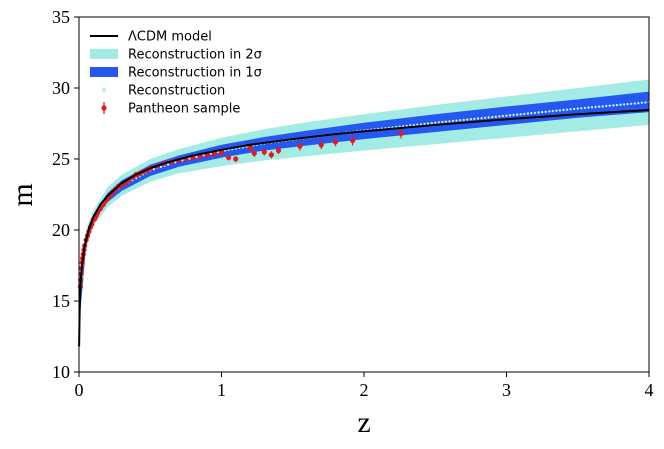  I want to click on x-tick-label: 4, so click(649, 390).